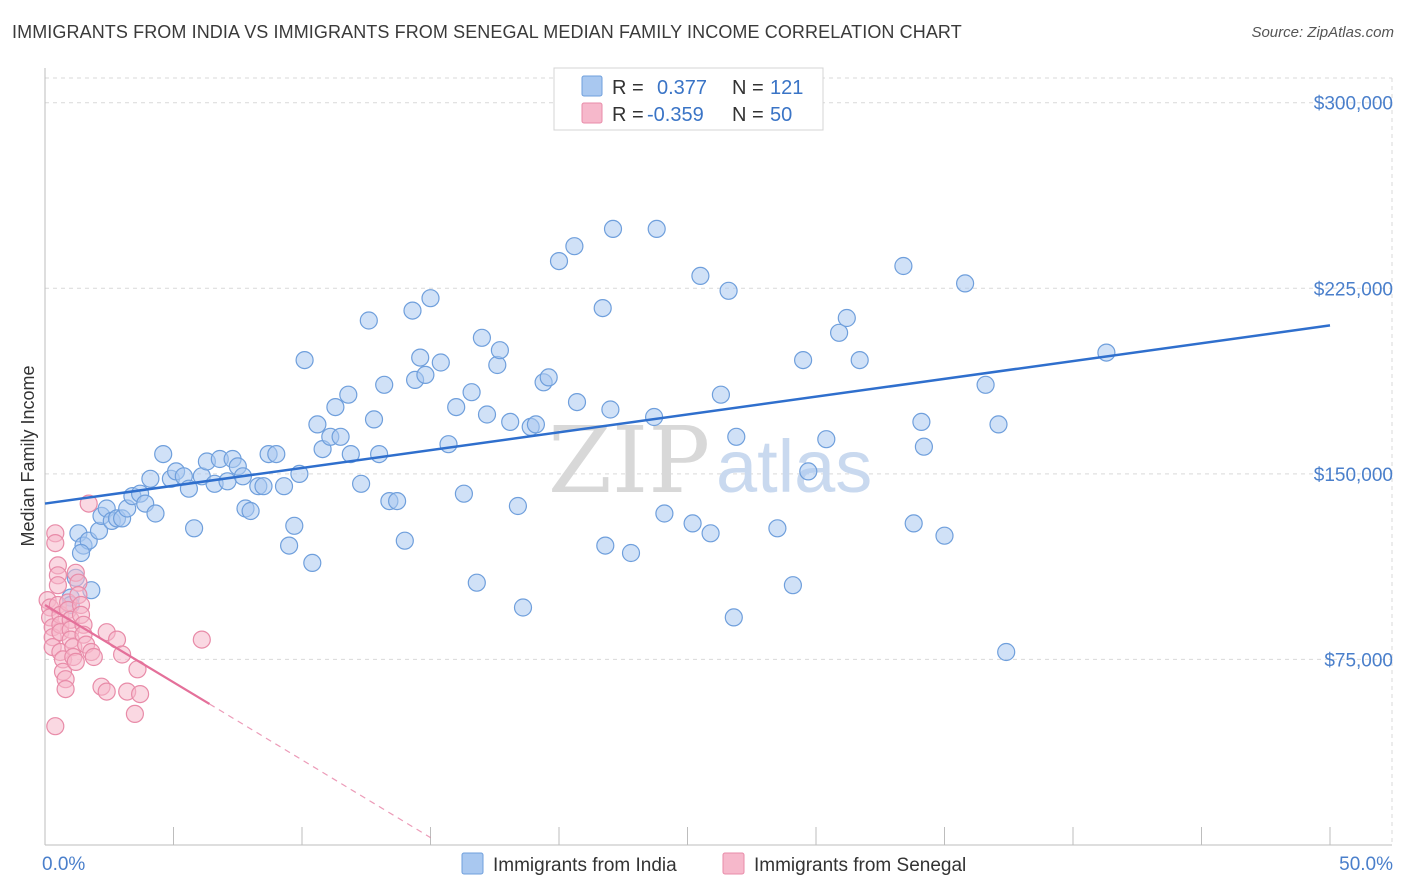 Image resolution: width=1406 pixels, height=892 pixels. What do you see at coordinates (472, 863) in the screenshot?
I see `bottom-legend-swatch-india` at bounding box center [472, 863].